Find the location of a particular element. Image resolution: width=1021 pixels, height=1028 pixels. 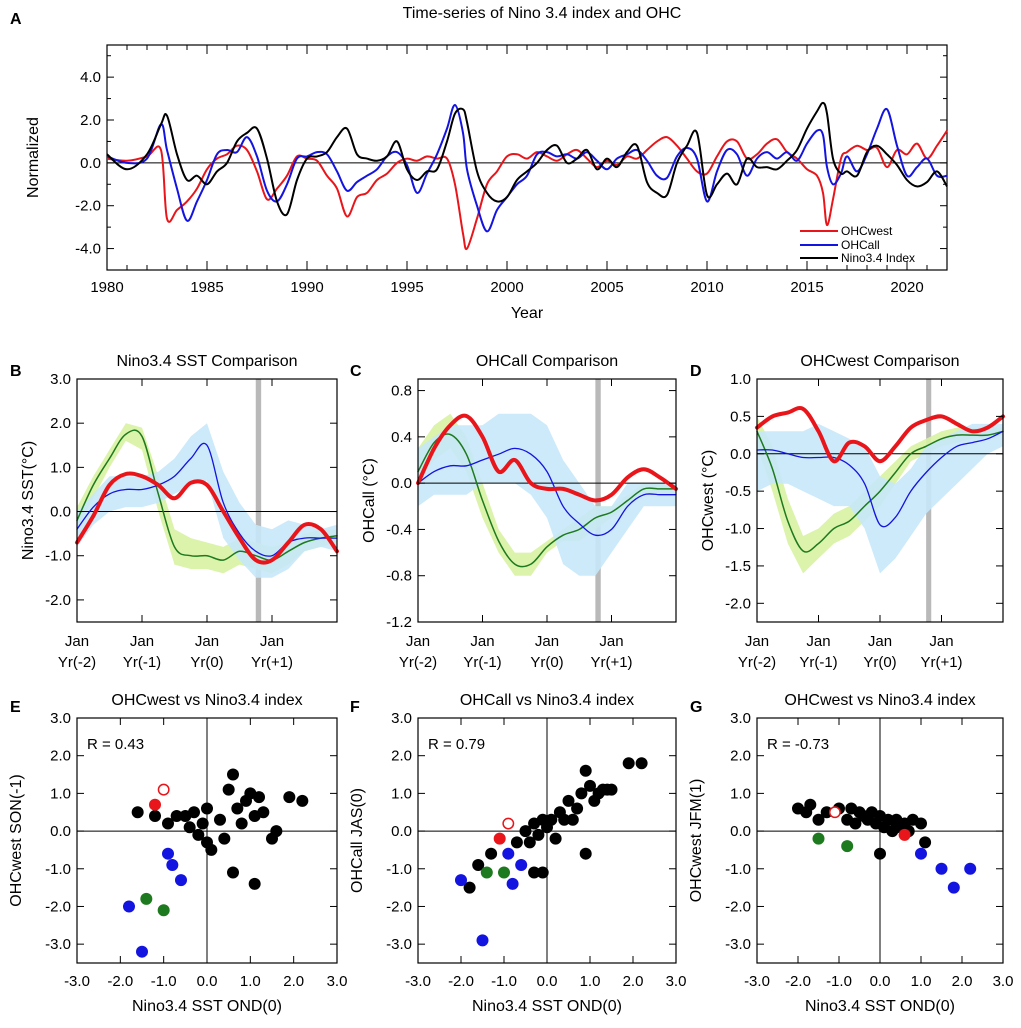

series-line-blue is located at coordinates (880, 479).